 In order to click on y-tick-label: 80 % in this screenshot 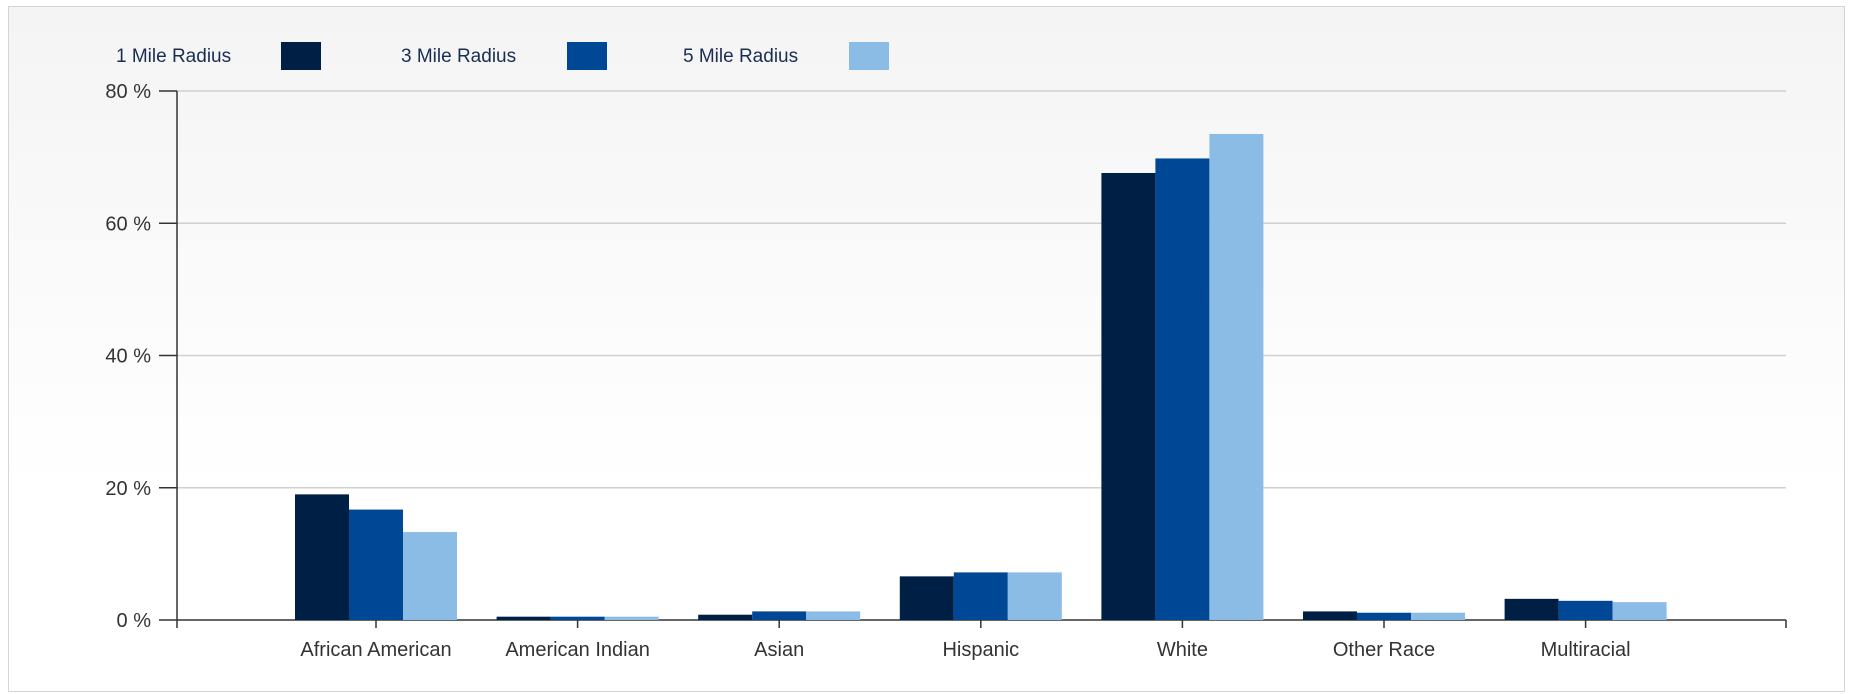, I will do `click(128, 92)`.